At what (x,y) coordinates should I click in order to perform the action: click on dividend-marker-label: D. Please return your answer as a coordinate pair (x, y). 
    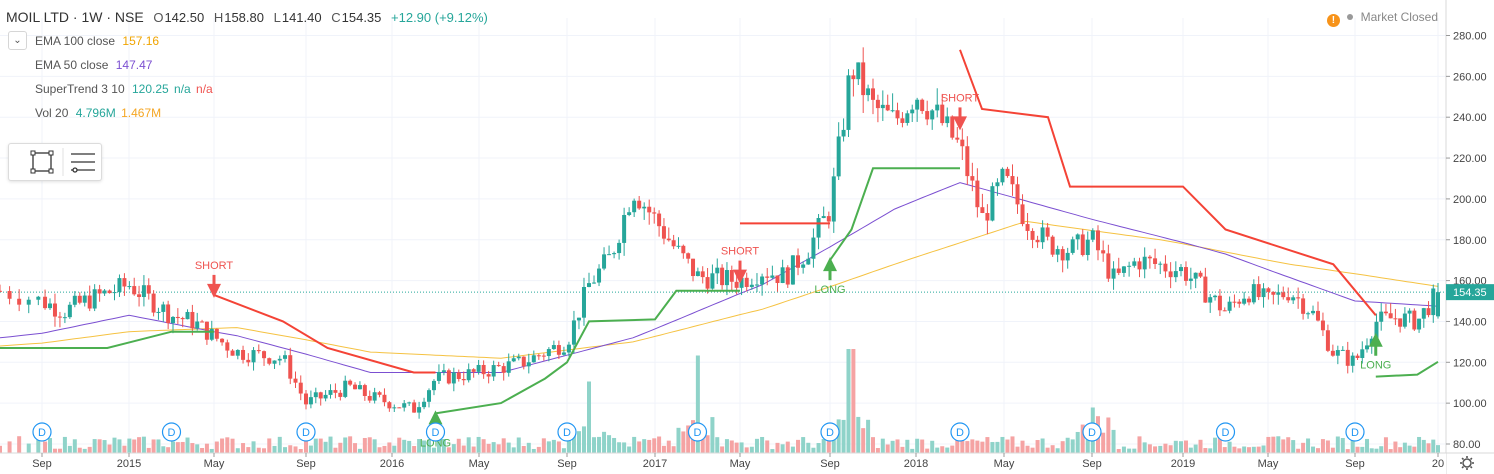
    Looking at the image, I should click on (306, 433).